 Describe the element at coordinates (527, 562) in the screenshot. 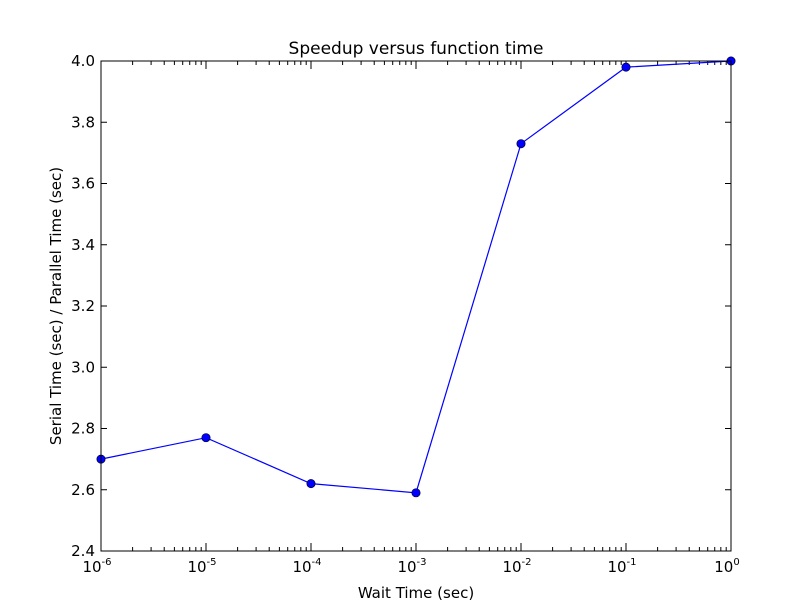

I see `x-tick-exponent: -2` at that location.